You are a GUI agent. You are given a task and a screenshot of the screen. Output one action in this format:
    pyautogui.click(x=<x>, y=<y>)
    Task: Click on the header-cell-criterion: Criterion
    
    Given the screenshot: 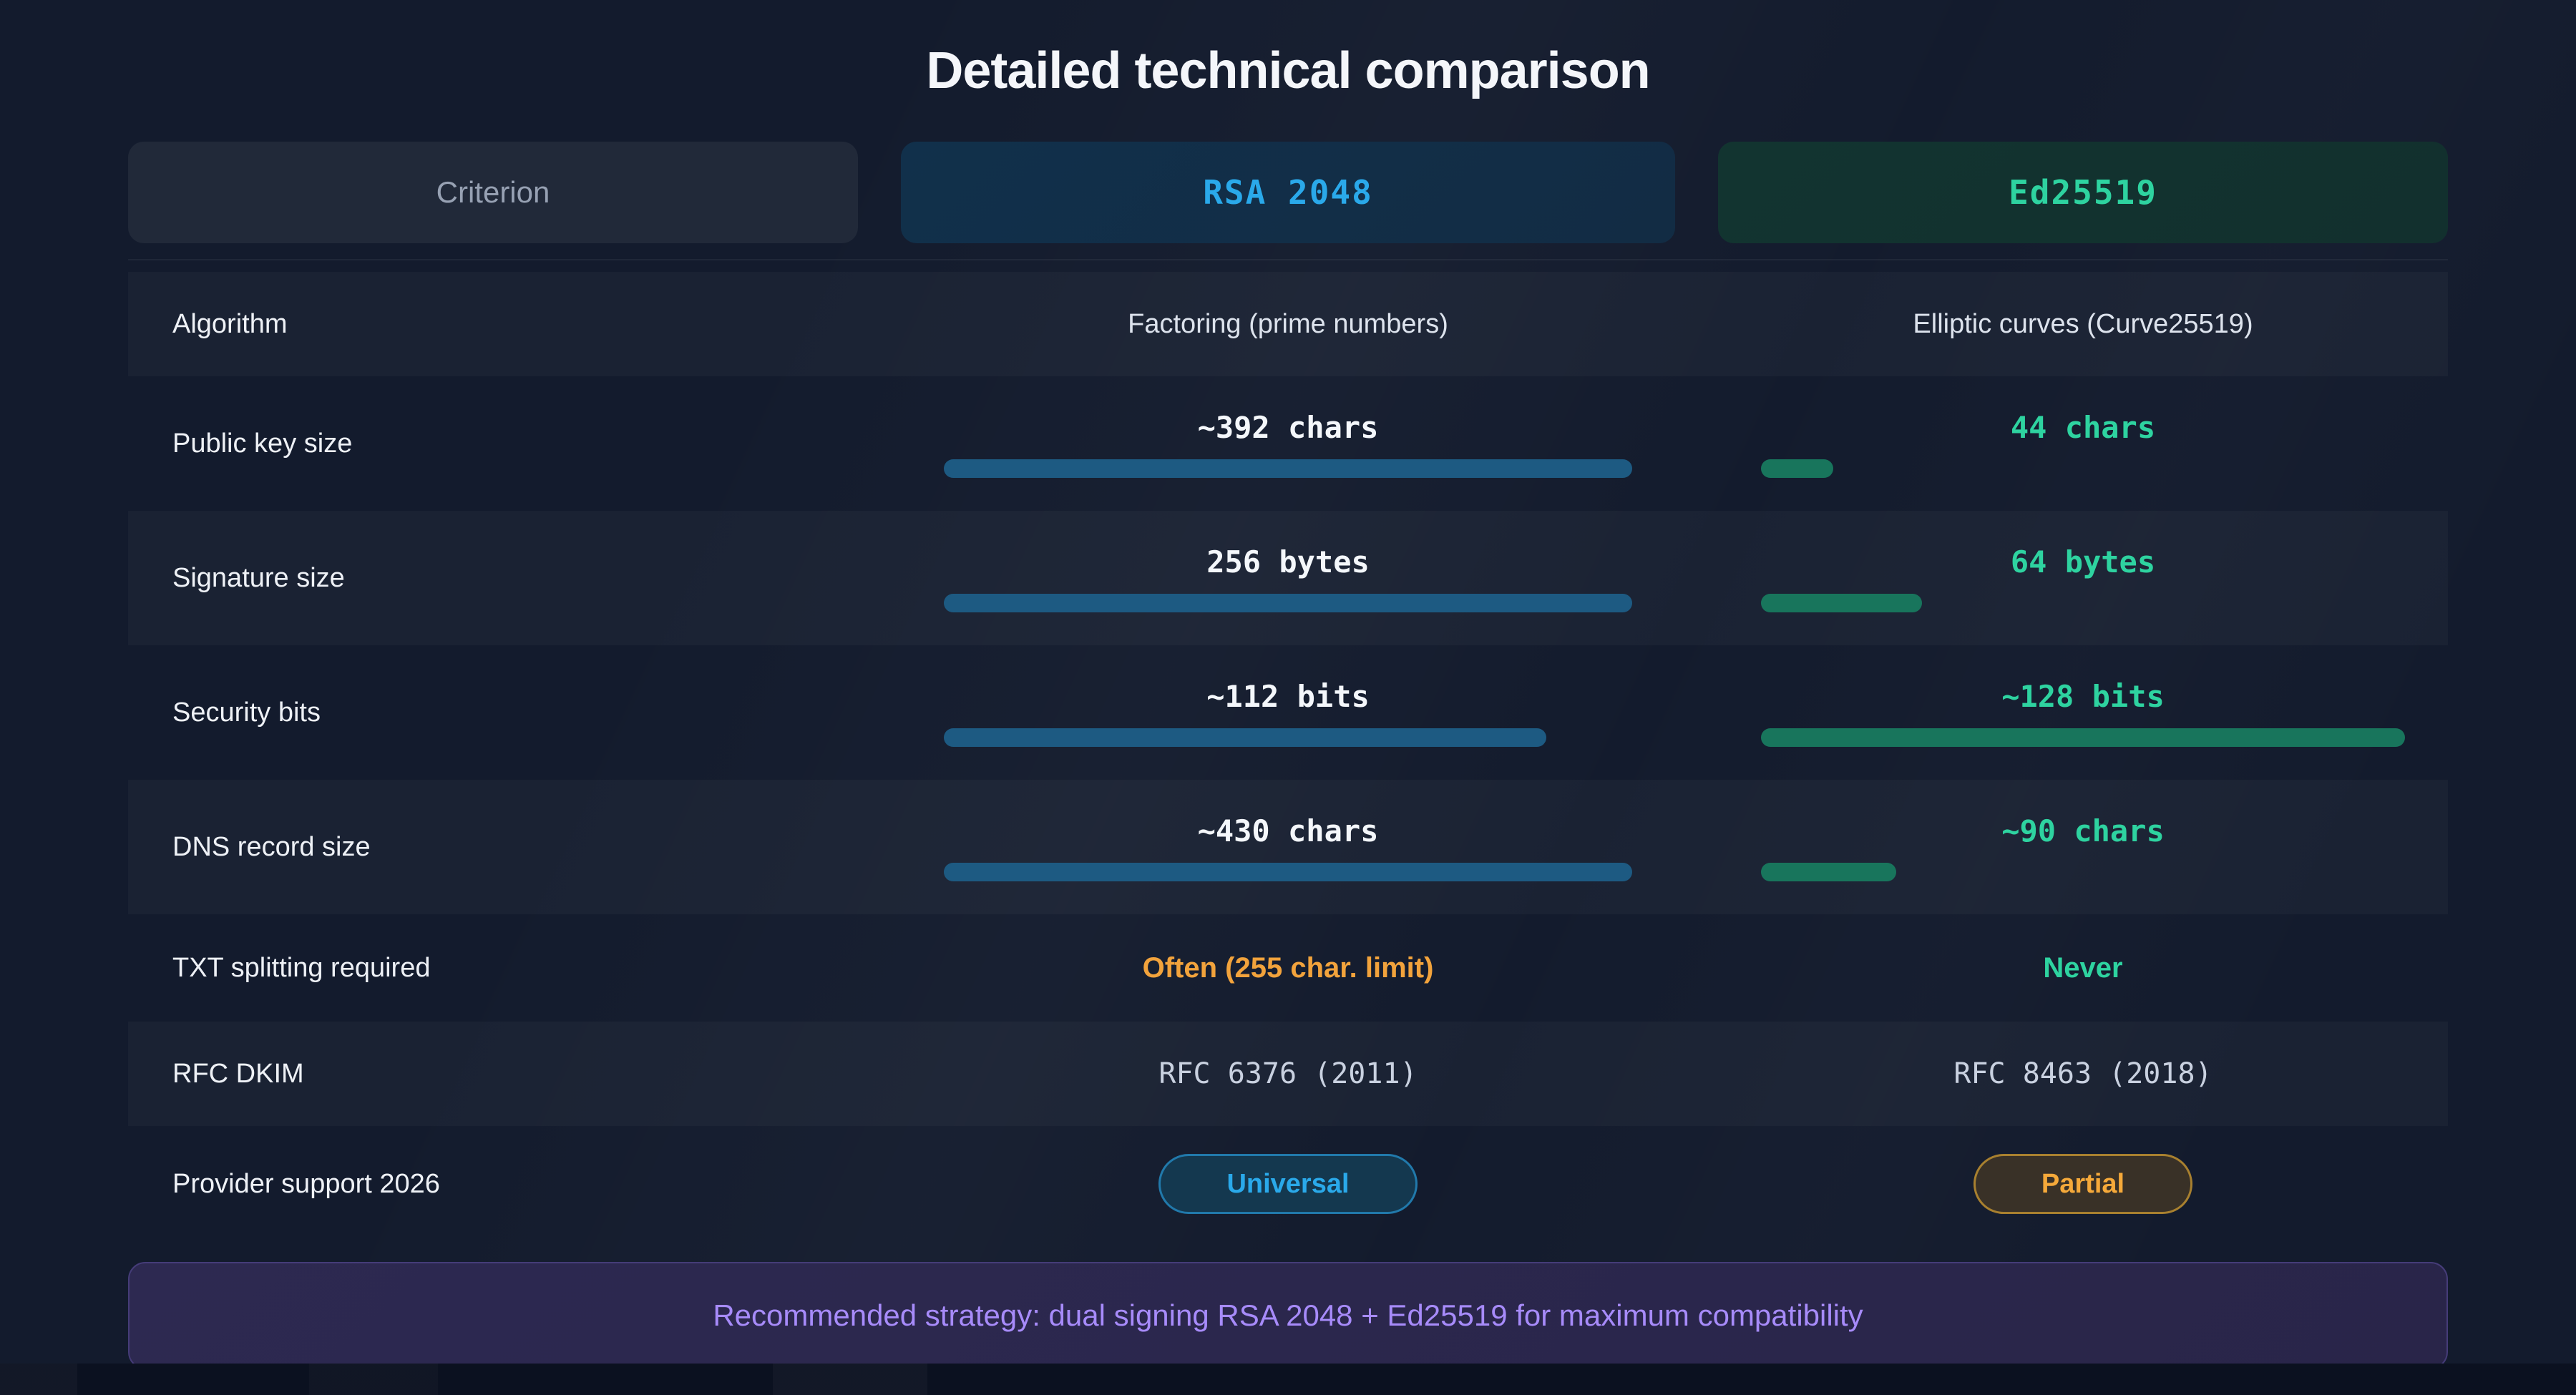 What is the action you would take?
    pyautogui.click(x=493, y=193)
    